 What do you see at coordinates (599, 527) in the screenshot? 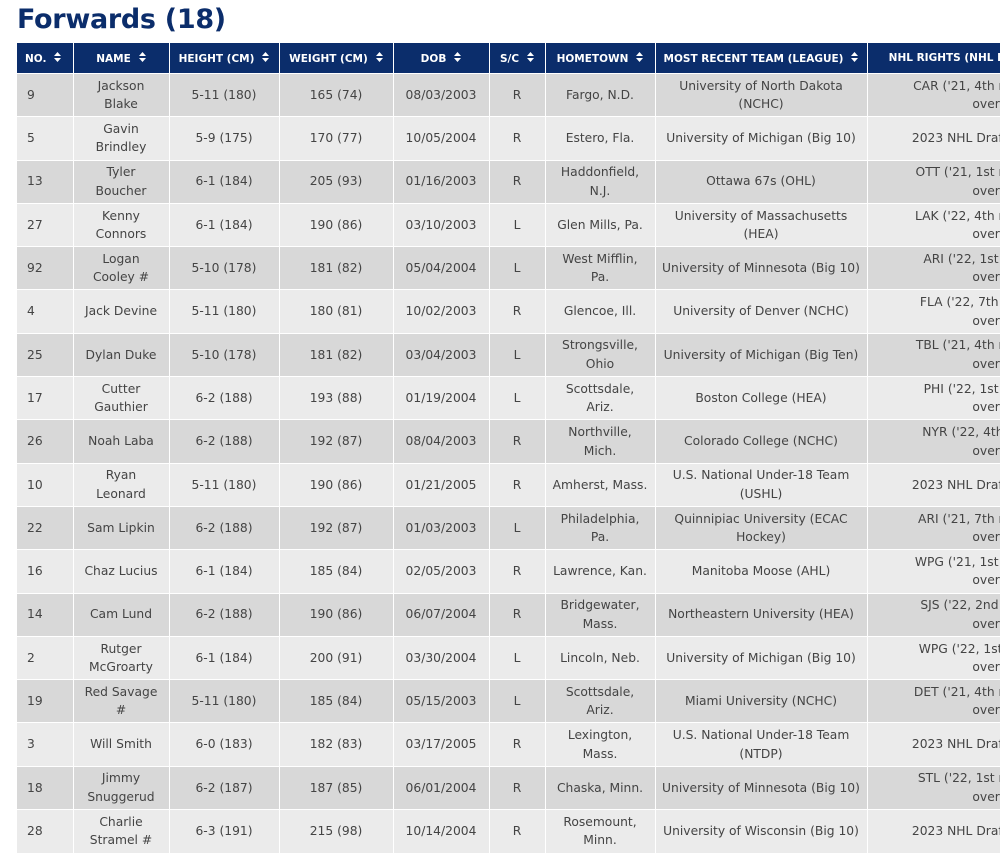
I see `cell-hometown: Philadelphia, Pa.` at bounding box center [599, 527].